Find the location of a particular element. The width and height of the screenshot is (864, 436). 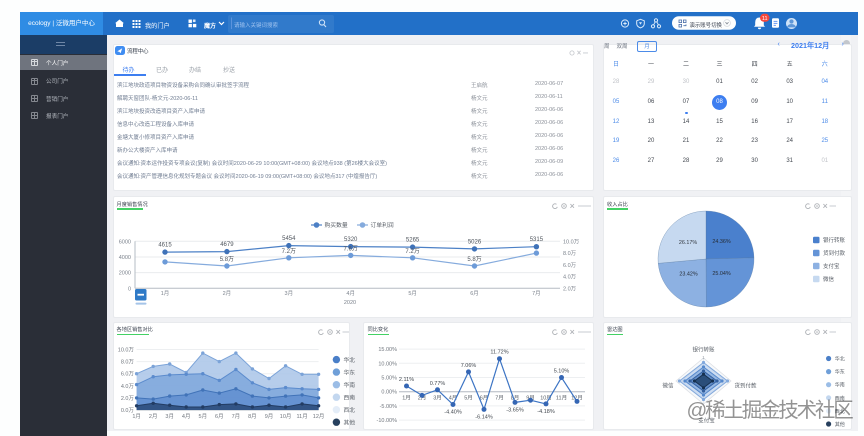

svg-text: 1 is located at coordinates (703, 357).